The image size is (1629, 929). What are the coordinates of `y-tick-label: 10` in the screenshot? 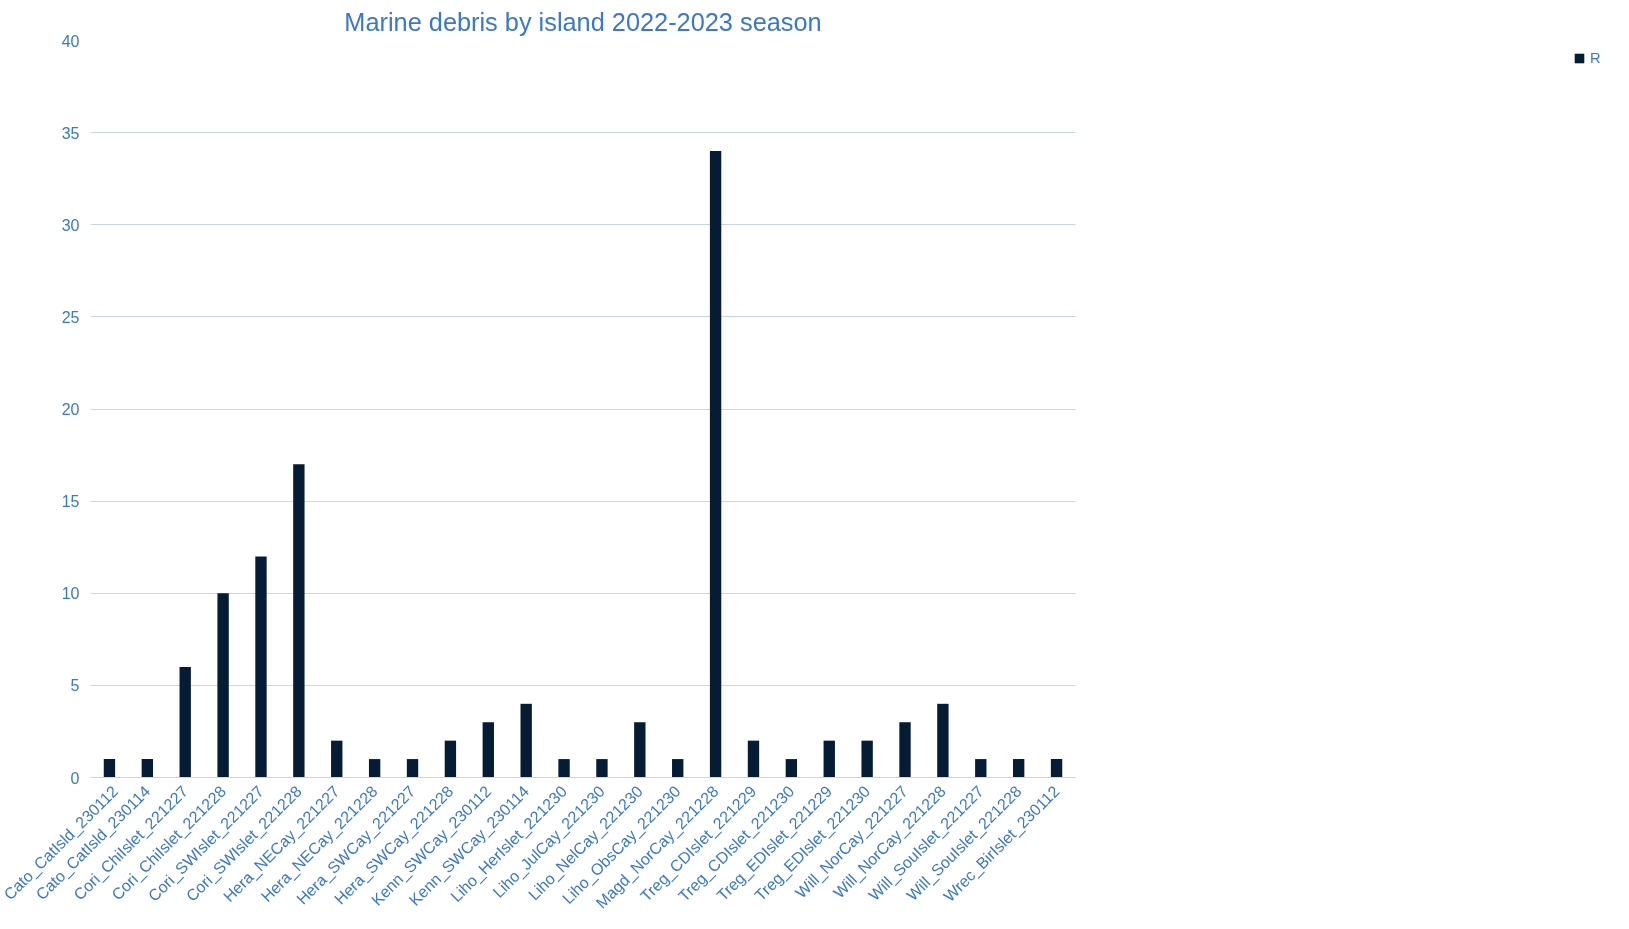 It's located at (70, 594).